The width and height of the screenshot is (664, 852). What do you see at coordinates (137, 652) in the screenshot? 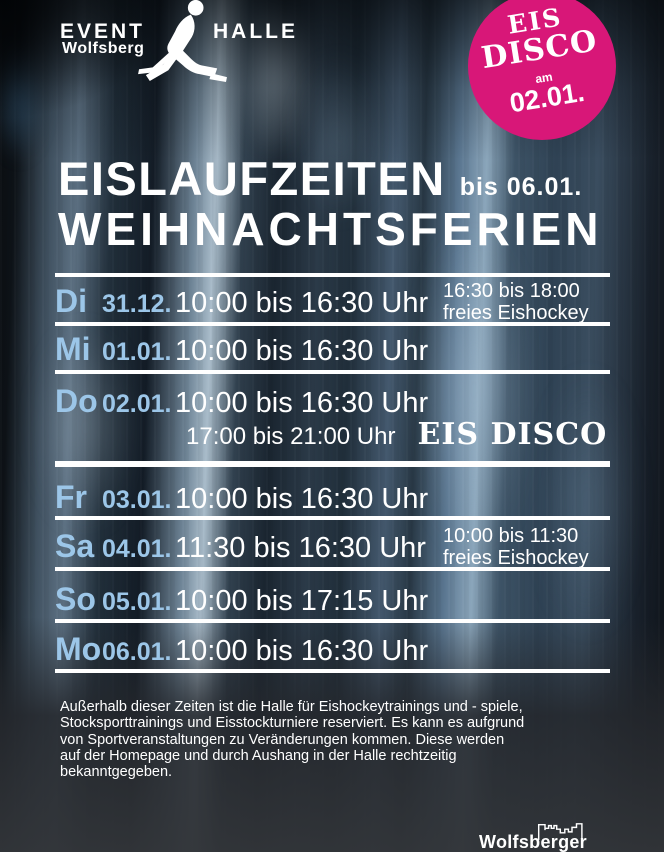
I see `date-label: 06.01.` at bounding box center [137, 652].